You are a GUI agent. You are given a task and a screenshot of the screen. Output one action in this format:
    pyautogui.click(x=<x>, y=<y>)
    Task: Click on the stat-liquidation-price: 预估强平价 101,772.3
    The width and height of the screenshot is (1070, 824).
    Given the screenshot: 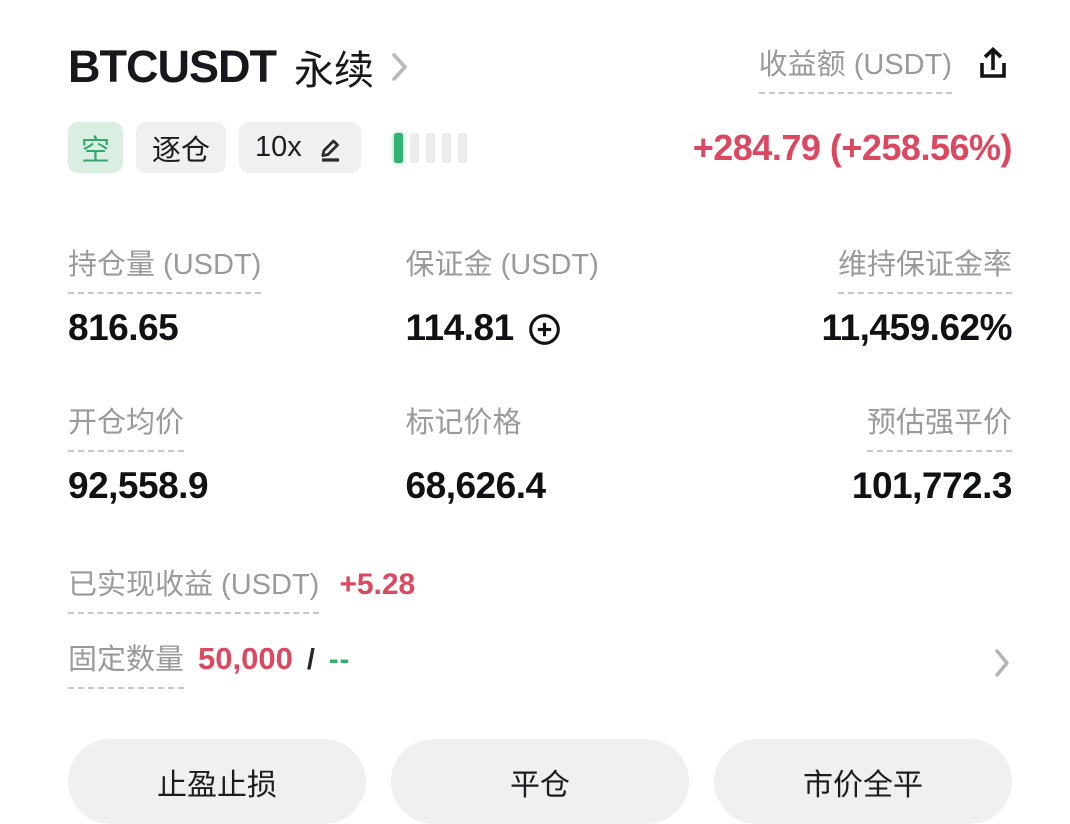 What is the action you would take?
    pyautogui.click(x=869, y=453)
    